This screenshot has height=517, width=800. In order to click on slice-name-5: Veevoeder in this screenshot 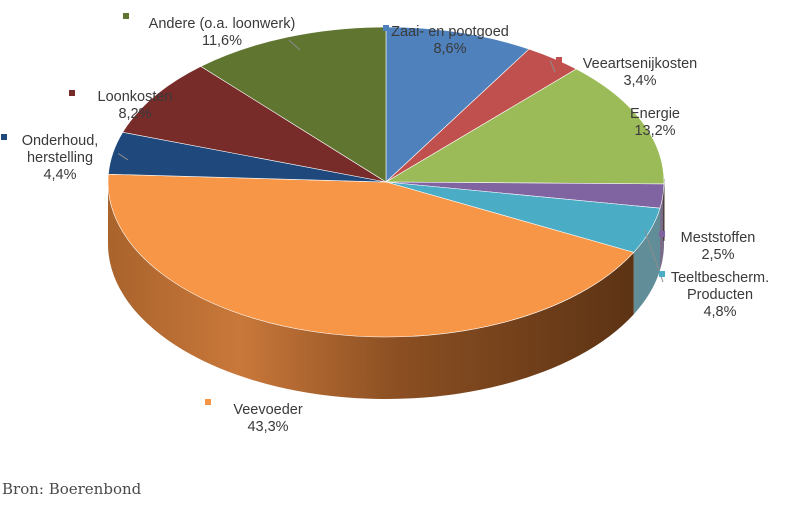, I will do `click(268, 410)`.